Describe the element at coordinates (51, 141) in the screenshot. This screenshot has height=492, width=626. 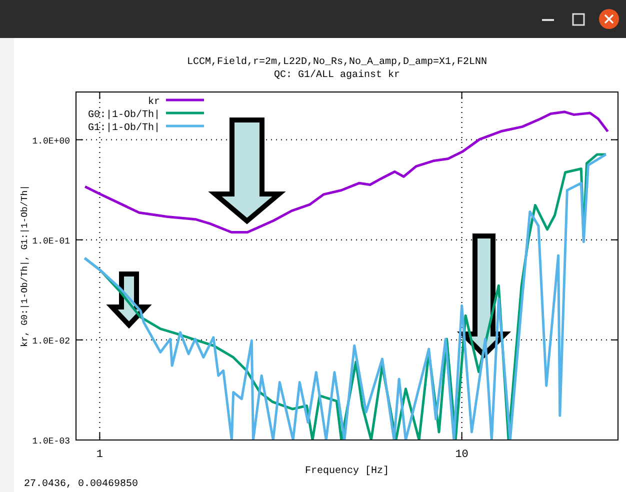
I see `y-tick-label: 1.0E+00` at that location.